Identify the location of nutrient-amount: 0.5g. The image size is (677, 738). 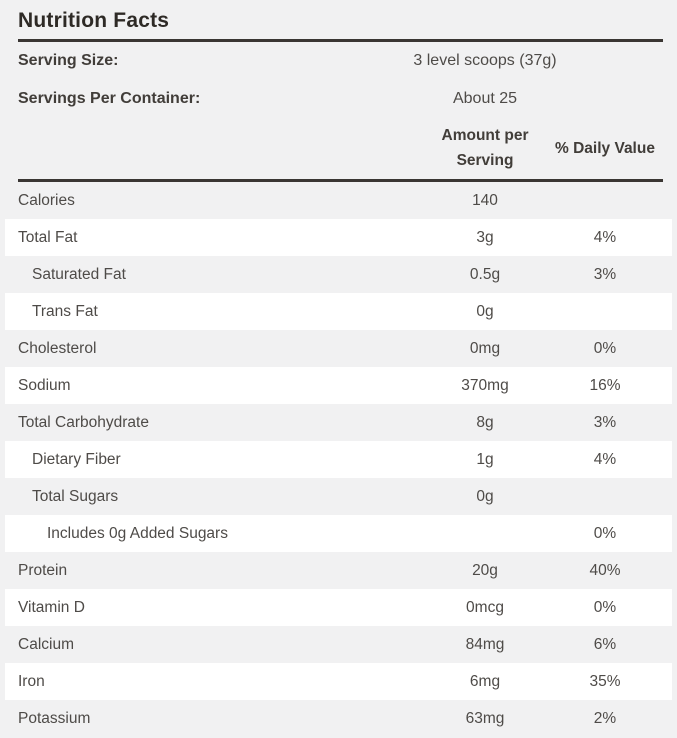
(485, 274).